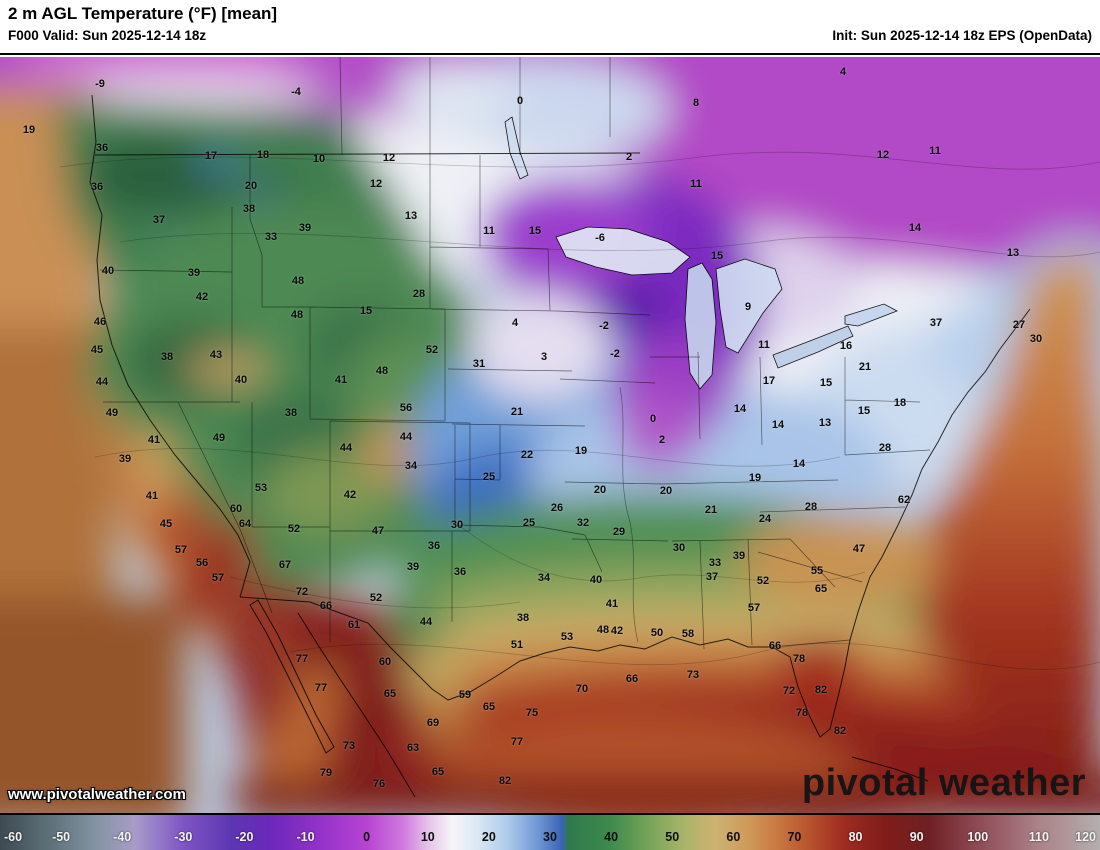 Image resolution: width=1100 pixels, height=850 pixels. What do you see at coordinates (305, 837) in the screenshot?
I see `colorbar-tick-label: -10` at bounding box center [305, 837].